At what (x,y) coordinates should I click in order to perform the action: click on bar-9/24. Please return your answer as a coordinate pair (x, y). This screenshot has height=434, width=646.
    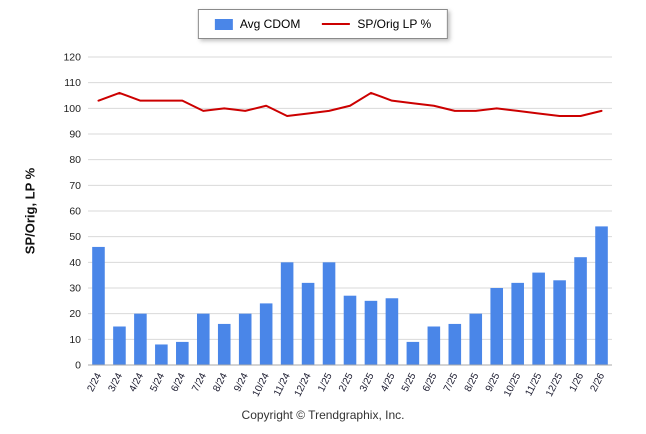
    Looking at the image, I should click on (245, 339).